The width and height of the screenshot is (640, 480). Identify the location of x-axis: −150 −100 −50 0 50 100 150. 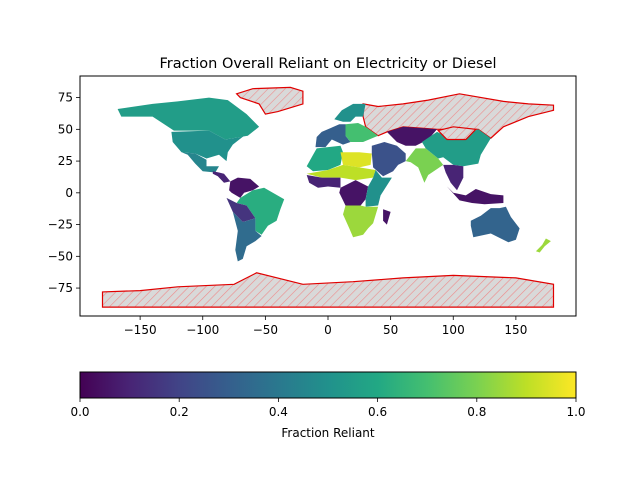
(325, 326).